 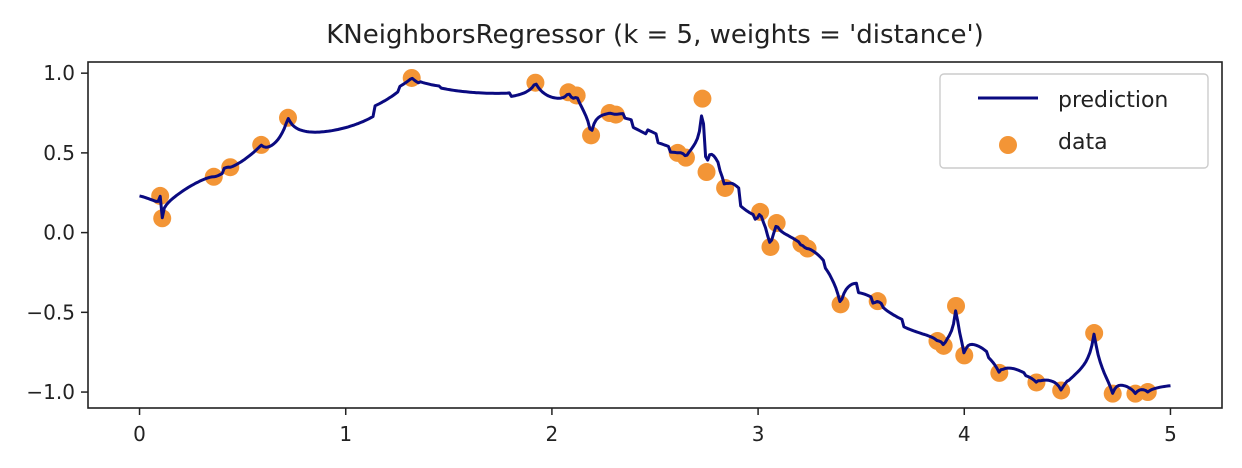 What do you see at coordinates (758, 434) in the screenshot?
I see `x-tick-label: 3` at bounding box center [758, 434].